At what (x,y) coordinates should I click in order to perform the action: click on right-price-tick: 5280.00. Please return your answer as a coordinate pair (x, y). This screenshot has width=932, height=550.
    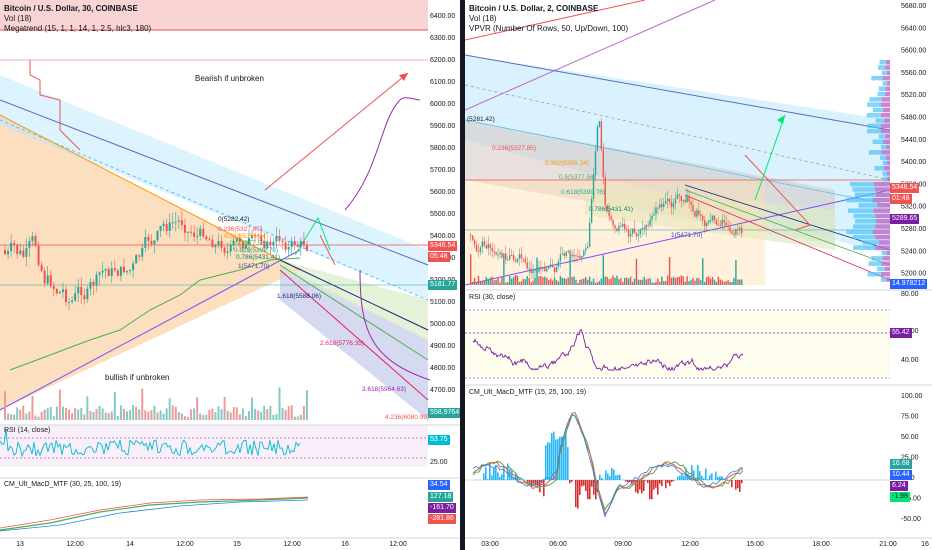
    Looking at the image, I should click on (913, 229).